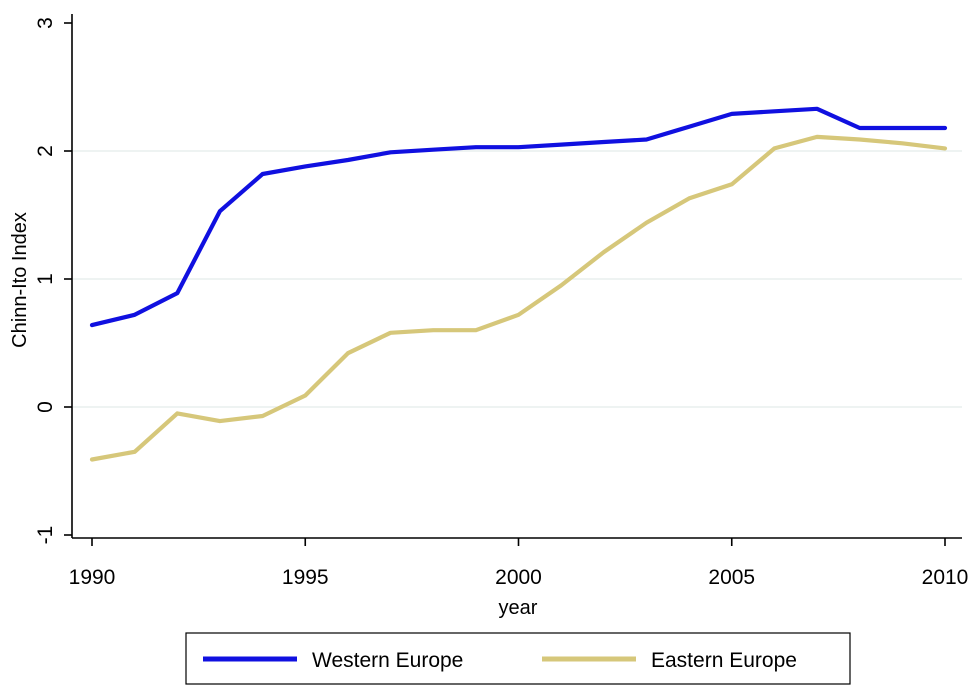 The image size is (980, 693). Describe the element at coordinates (518, 577) in the screenshot. I see `x-tick-label: 2000` at that location.